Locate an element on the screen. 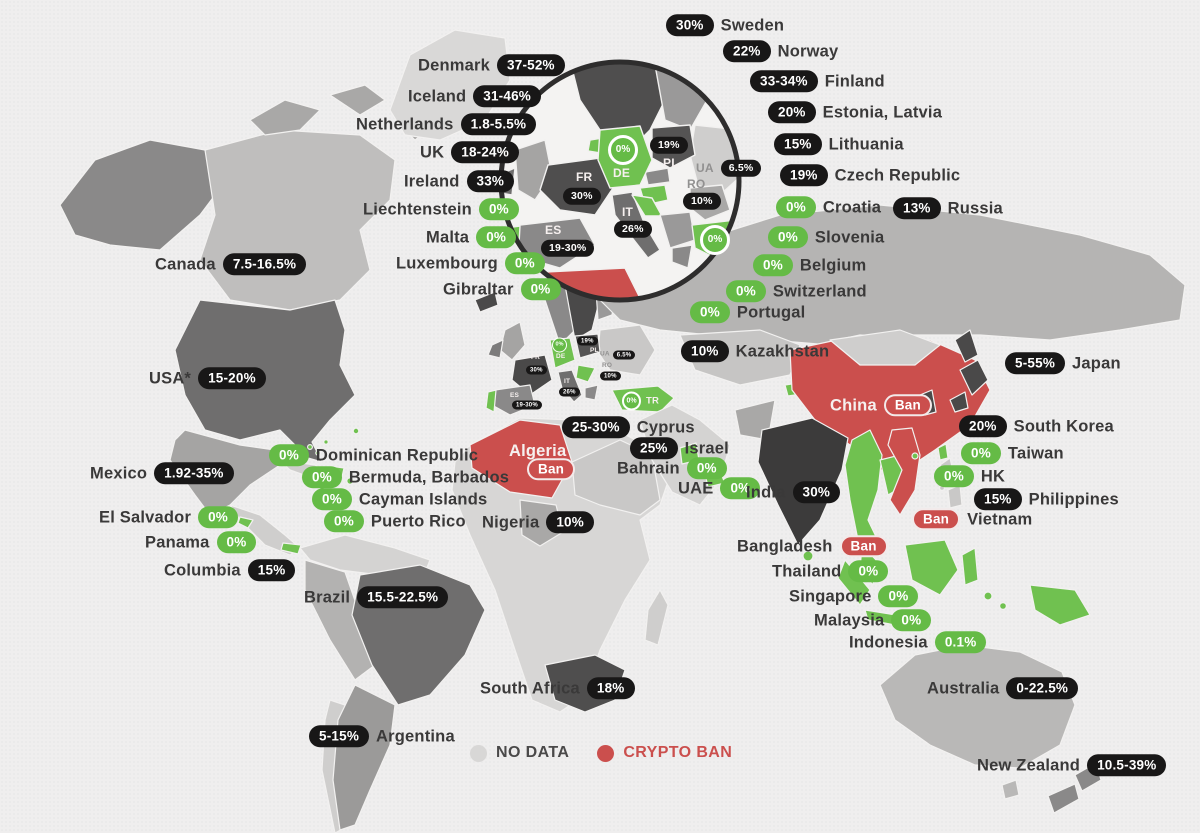 This screenshot has width=1200, height=833. rate-badge: 6.5% is located at coordinates (741, 168).